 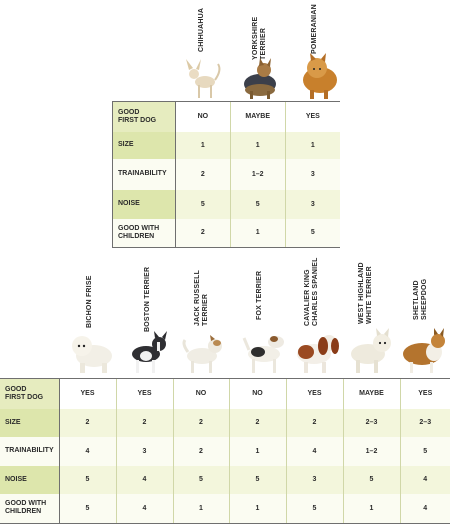 What do you see at coordinates (424, 451) in the screenshot?
I see `cell-sheltie-trainability: 5` at bounding box center [424, 451].